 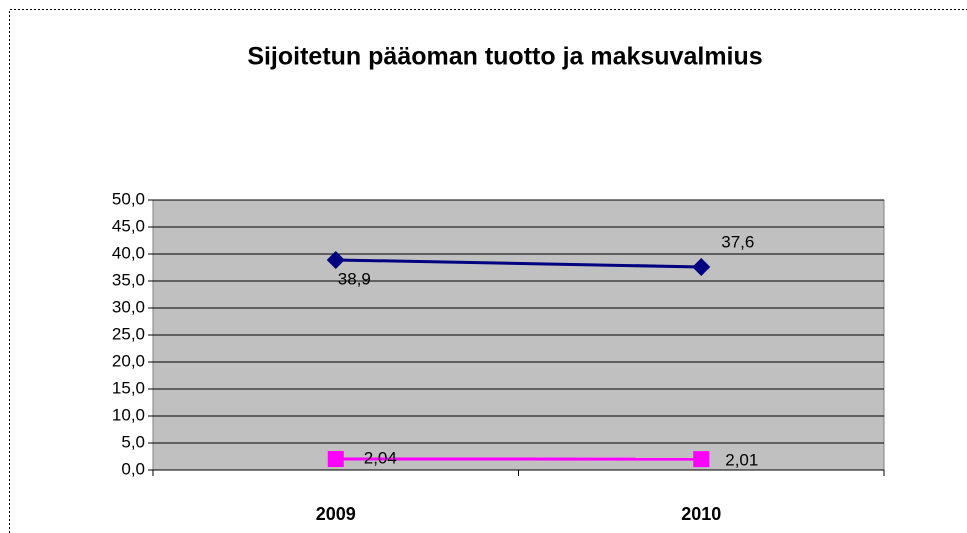 What do you see at coordinates (133, 468) in the screenshot?
I see `y-tick-label: 0,0` at bounding box center [133, 468].